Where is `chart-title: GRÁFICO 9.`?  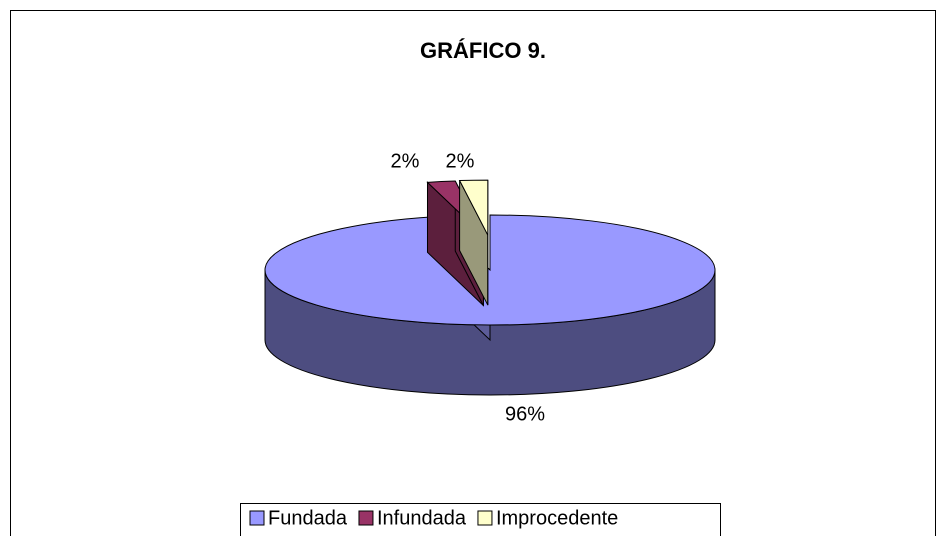 chart-title: GRÁFICO 9. is located at coordinates (483, 50).